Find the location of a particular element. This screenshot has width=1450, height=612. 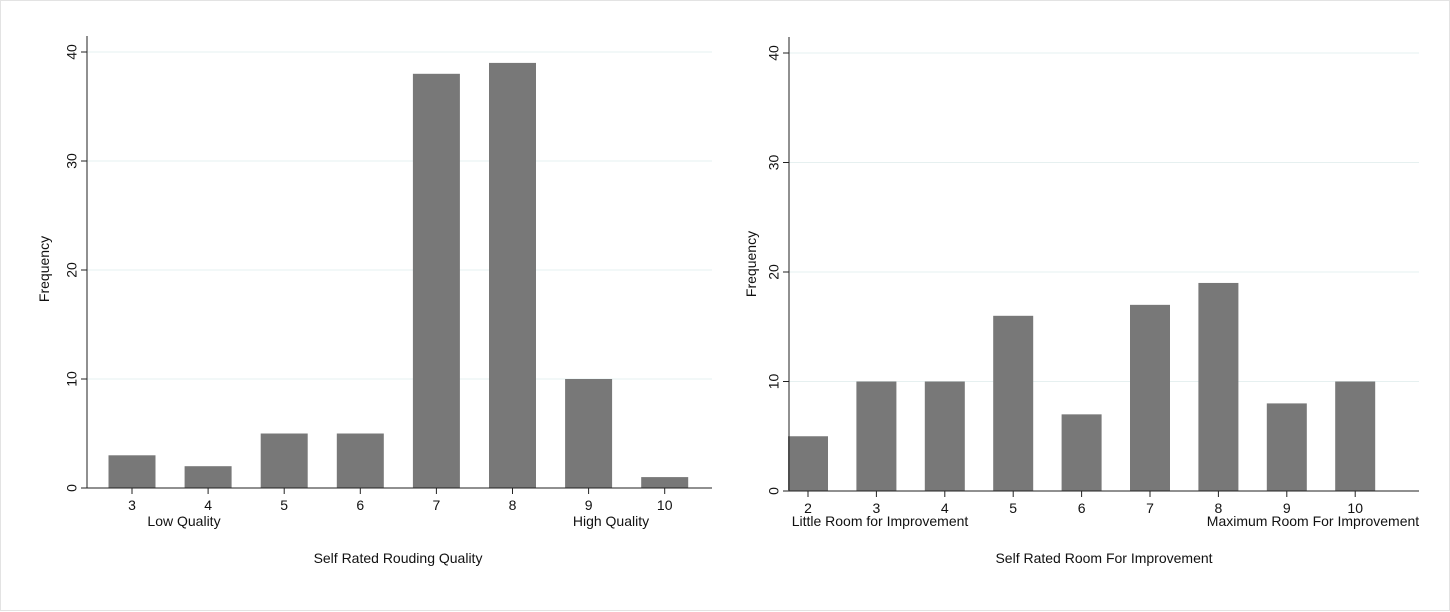

x-axis-title: Self Rated Room For Improvement is located at coordinates (1103, 558).